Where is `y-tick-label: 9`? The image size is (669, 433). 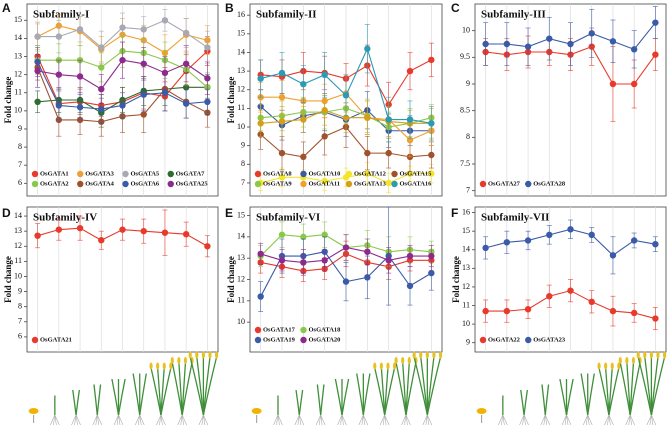
y-tick-label: 9 is located at coordinates (20, 128).